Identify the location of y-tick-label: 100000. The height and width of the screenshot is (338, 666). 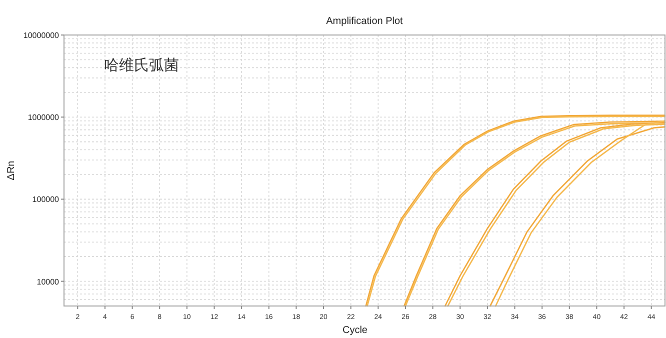
(46, 199).